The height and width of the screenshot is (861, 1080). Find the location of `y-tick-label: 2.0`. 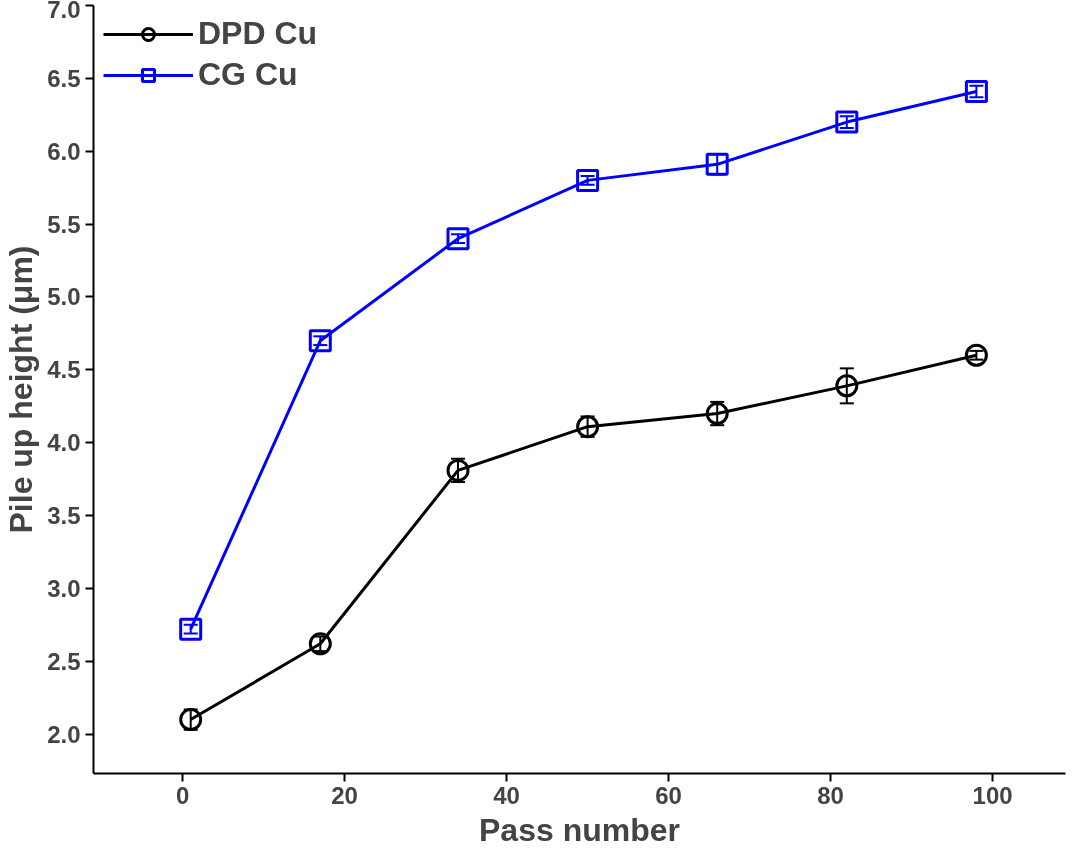

y-tick-label: 2.0 is located at coordinates (64, 734).